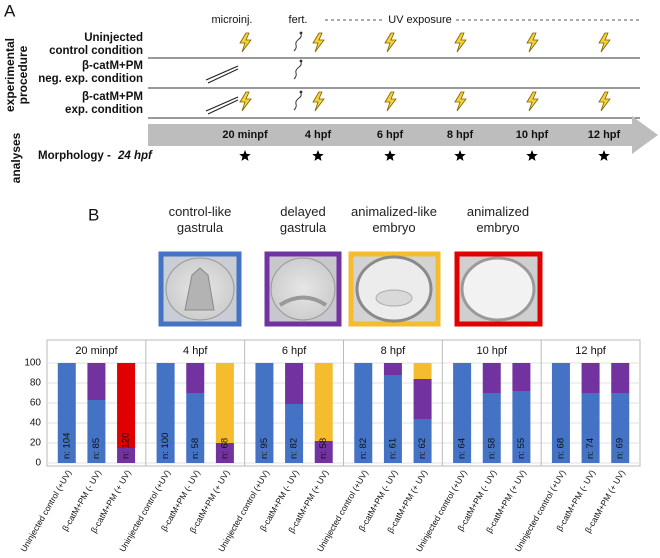  I want to click on row-label: neg. exp. condition, so click(90, 79).